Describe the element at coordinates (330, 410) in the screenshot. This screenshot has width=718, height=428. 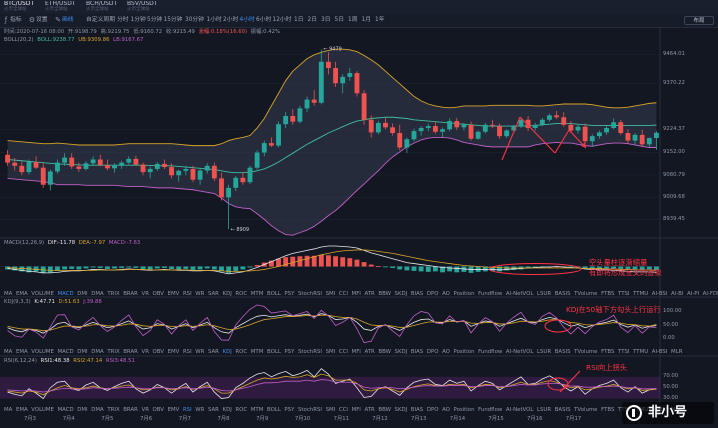
I see `indicator-tab: SMI` at that location.